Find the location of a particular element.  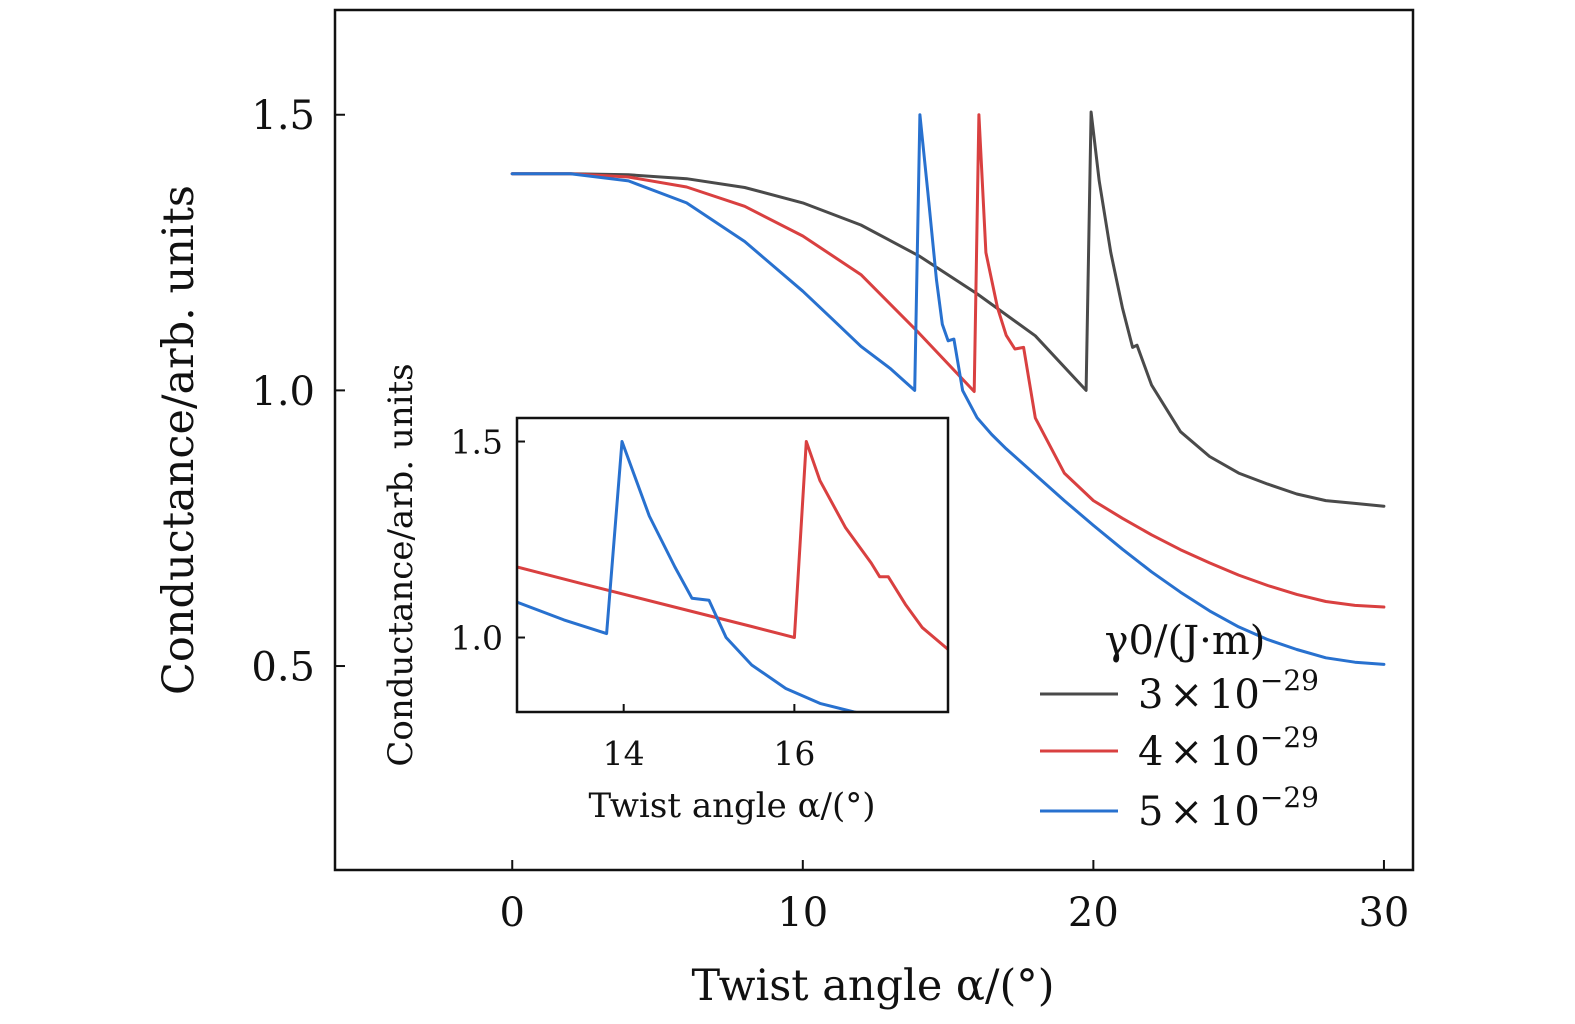

main-x-axis: 0 10 20 30 is located at coordinates (954, 898).